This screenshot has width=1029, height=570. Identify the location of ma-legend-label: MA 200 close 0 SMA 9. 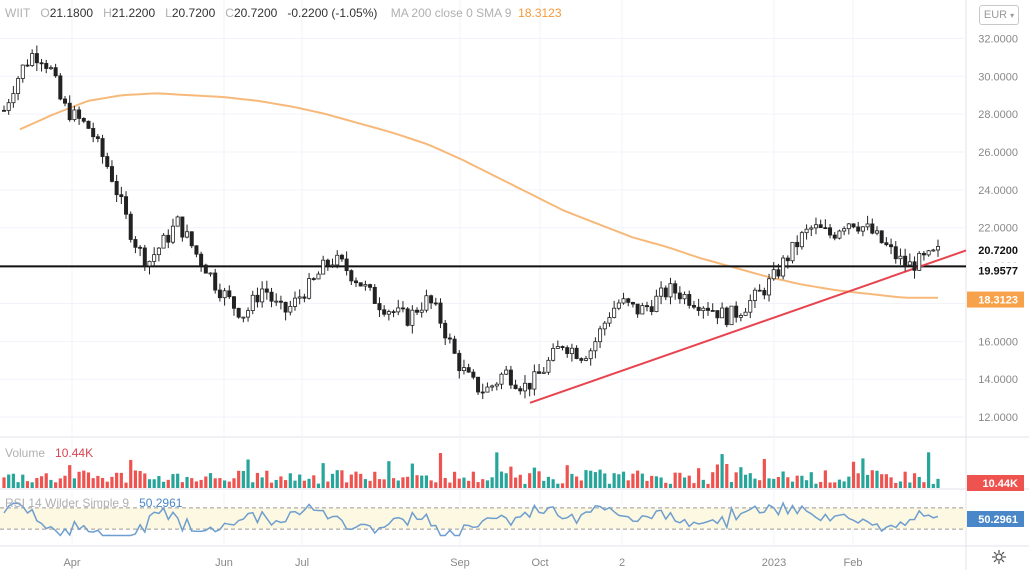
(451, 13).